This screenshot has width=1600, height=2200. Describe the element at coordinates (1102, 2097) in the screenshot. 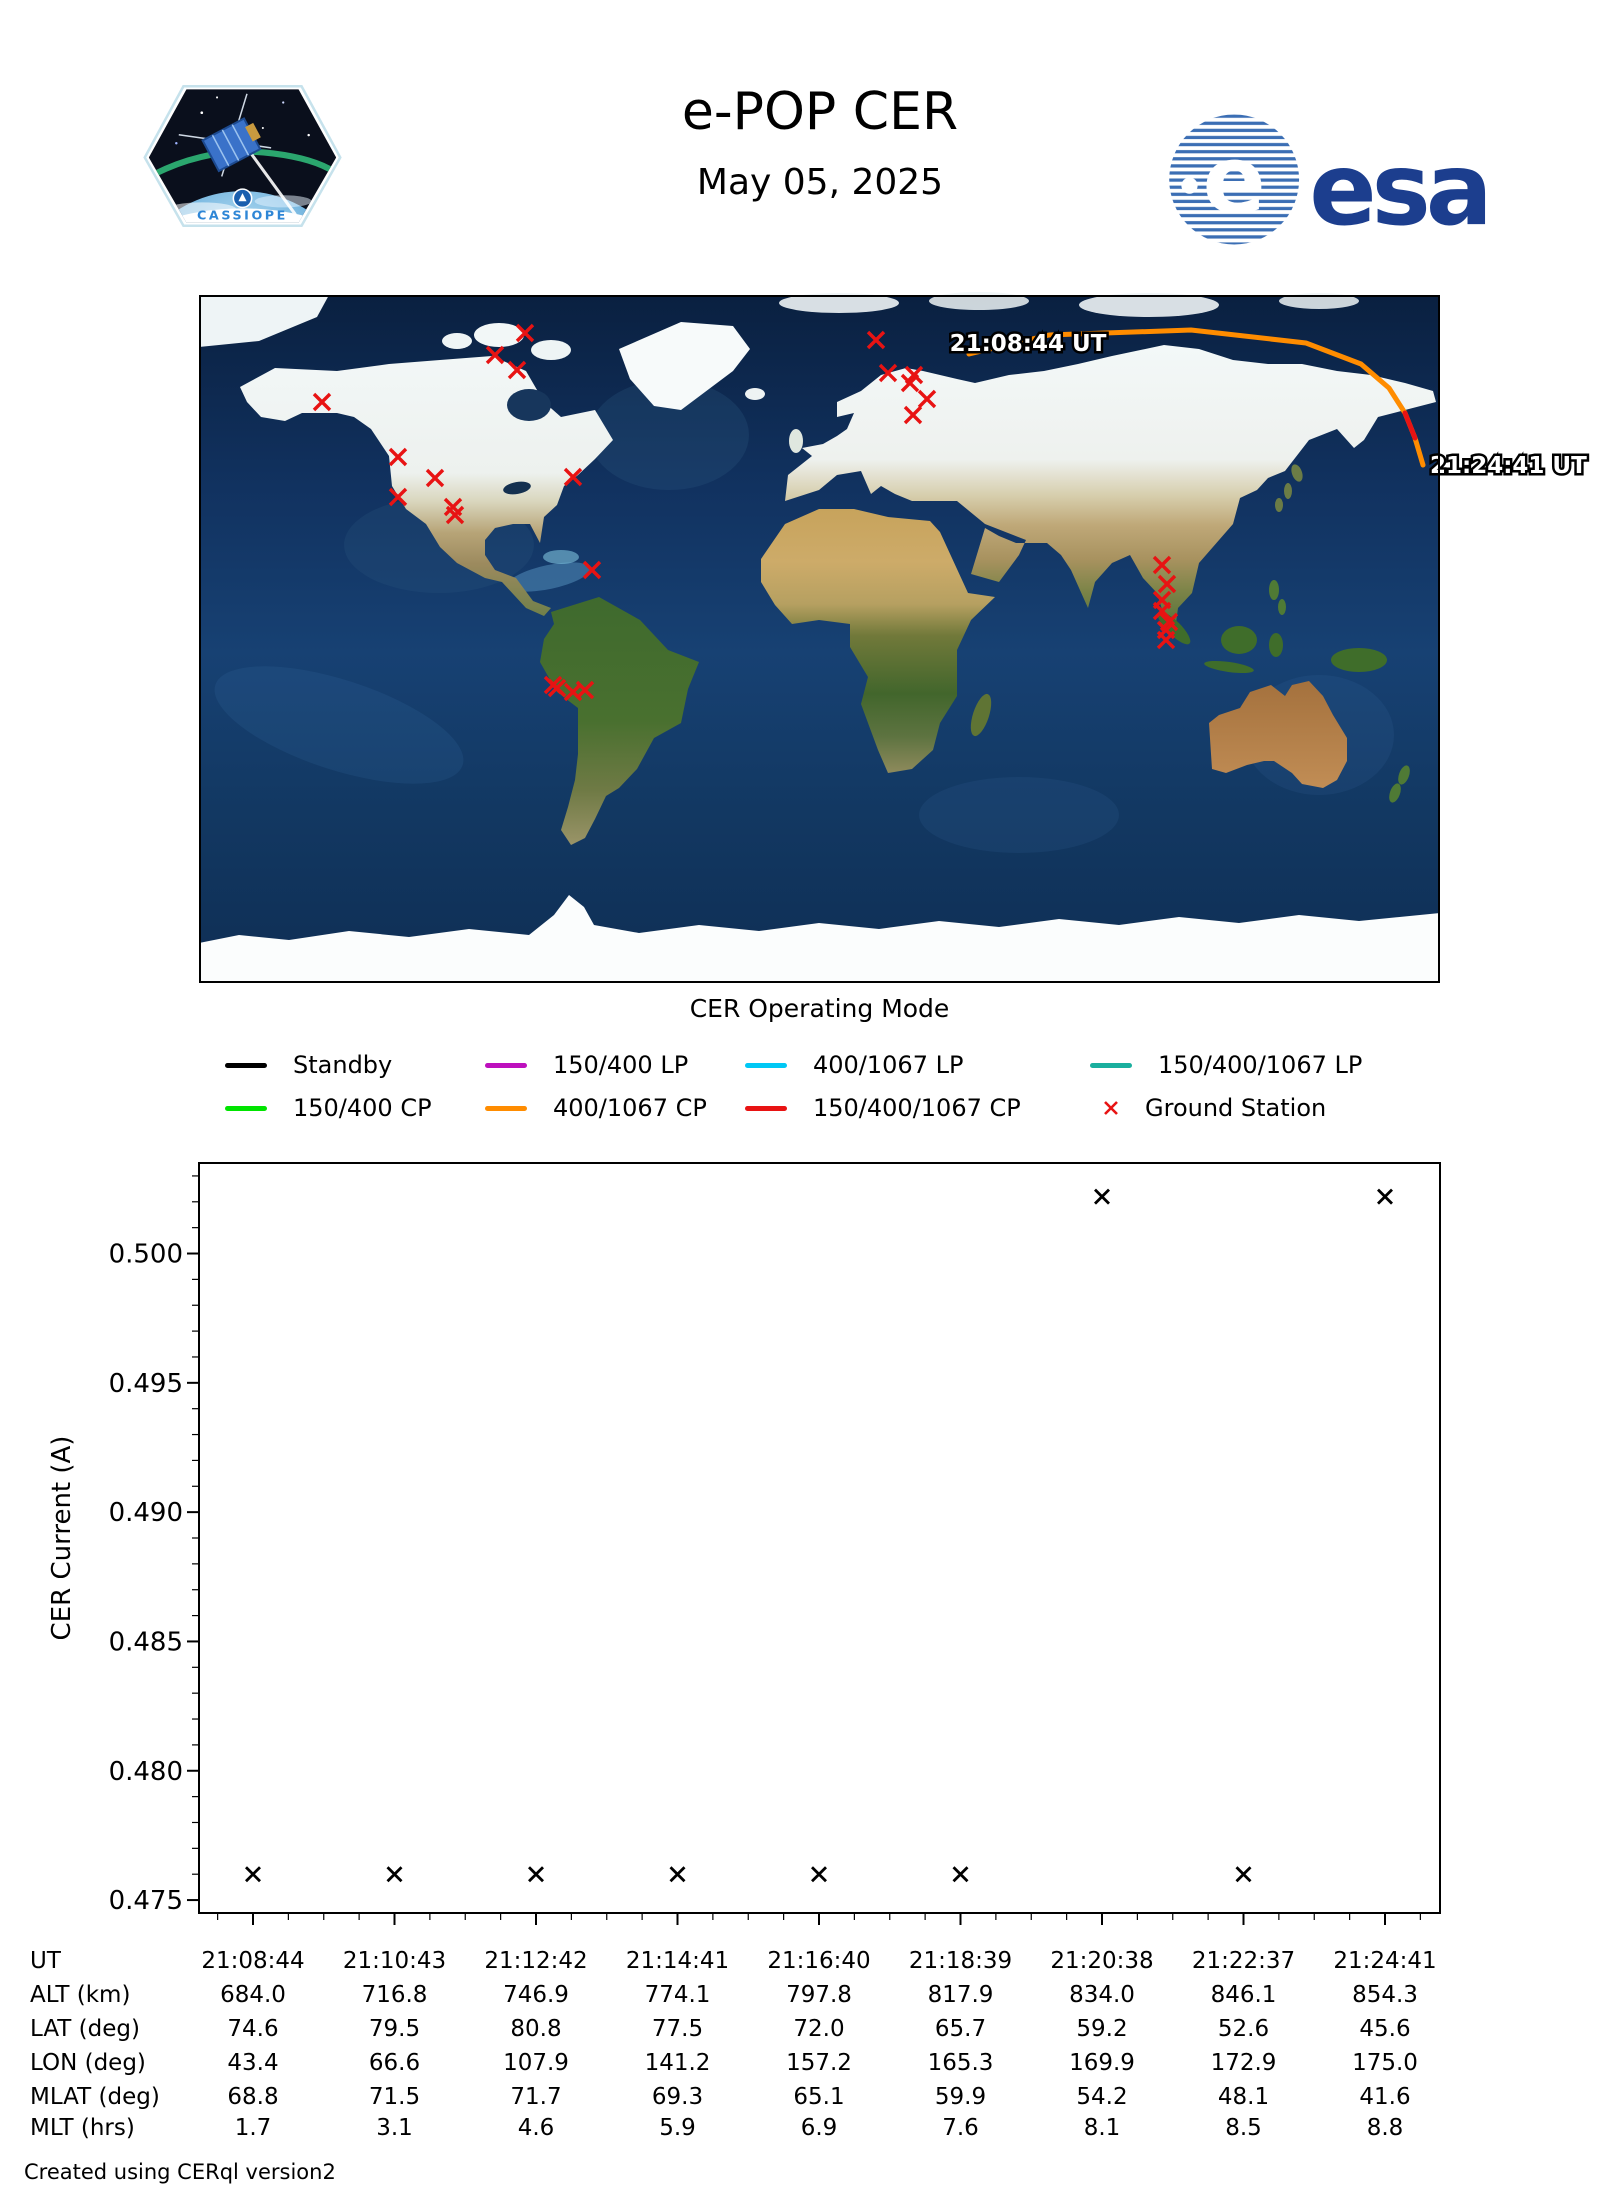

I see `table-cell: 54.2` at that location.